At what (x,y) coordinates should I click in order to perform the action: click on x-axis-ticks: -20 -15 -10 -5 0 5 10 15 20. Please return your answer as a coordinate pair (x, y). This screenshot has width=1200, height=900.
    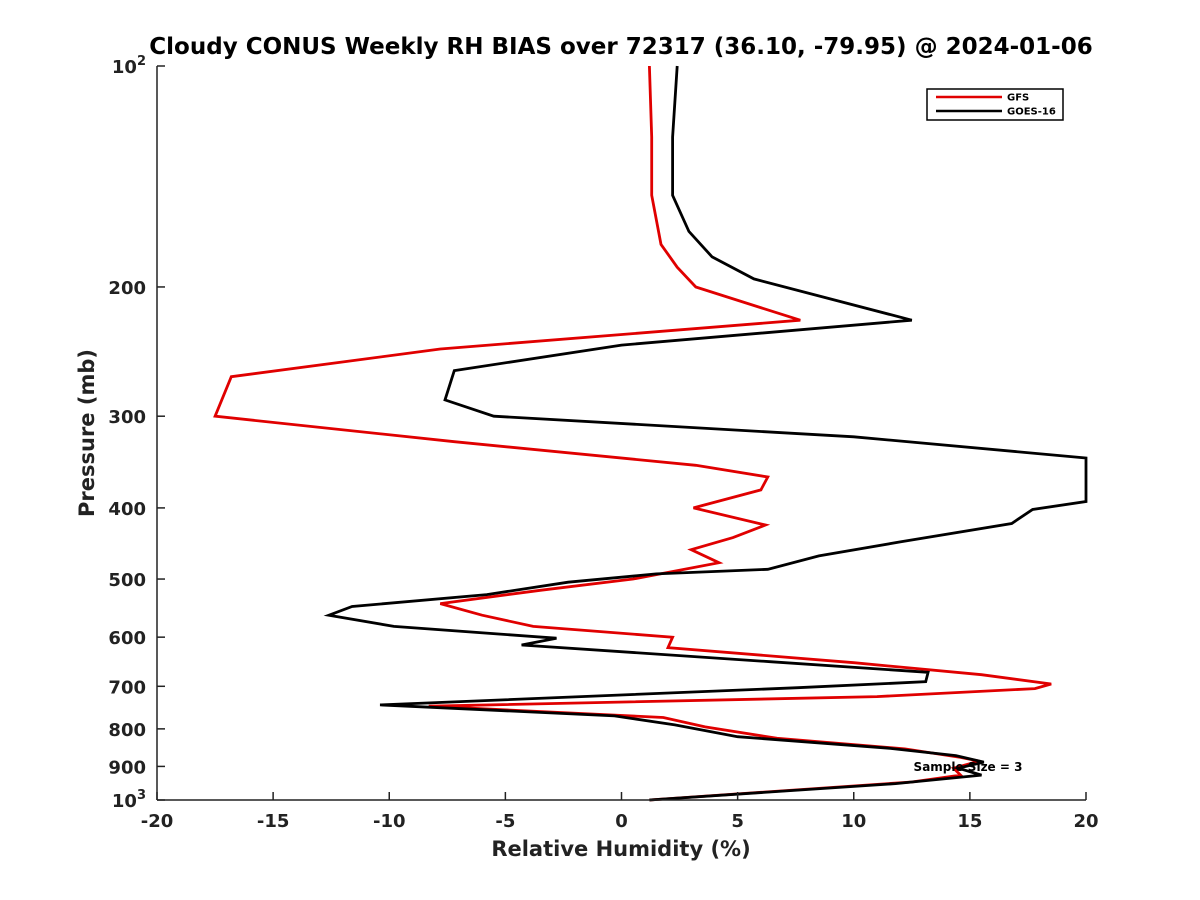
    Looking at the image, I should click on (620, 812).